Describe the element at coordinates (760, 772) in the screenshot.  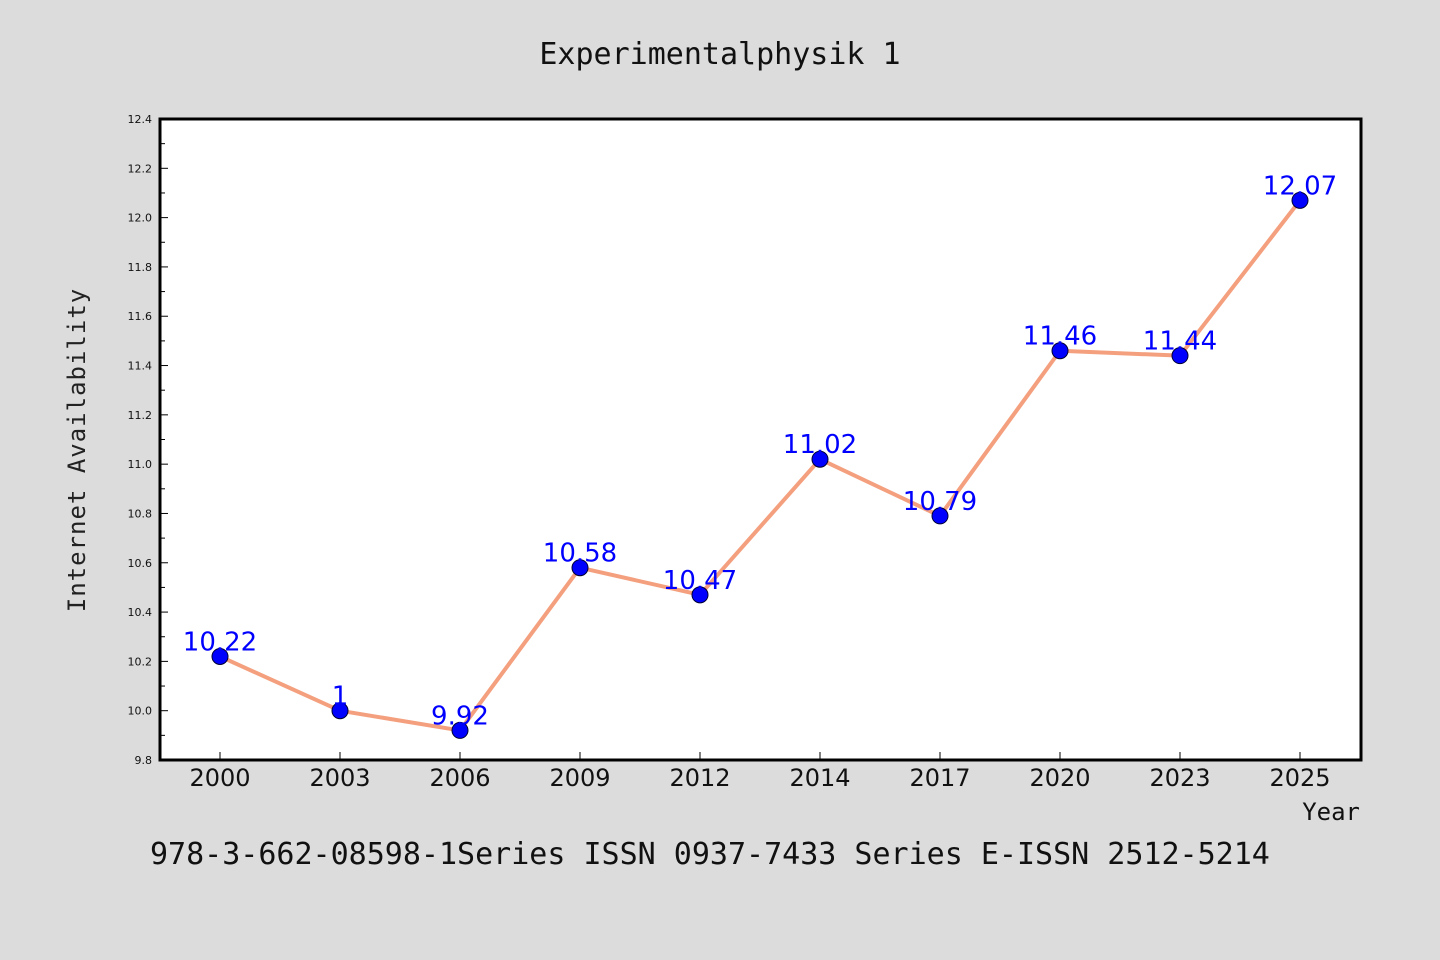
I see `x-axis: 2000 2003 2006 2009 2012 2014 2017 2020 2023 2025` at that location.